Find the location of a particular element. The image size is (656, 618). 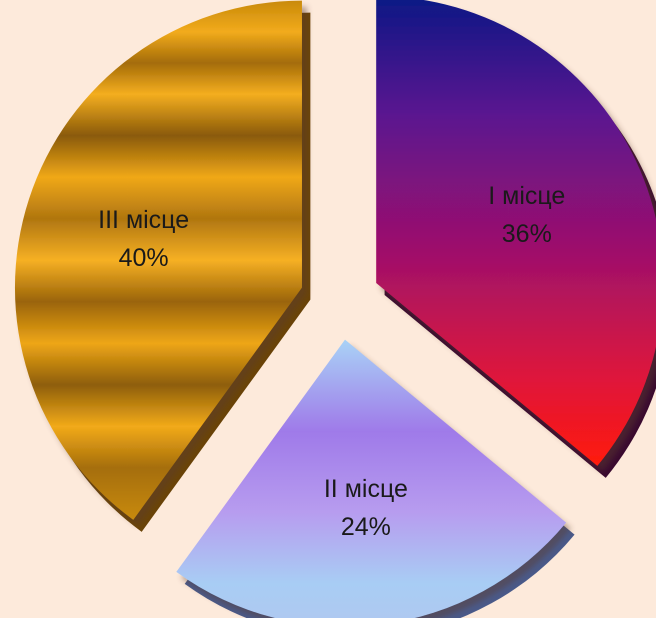

slice-label-1: I місце is located at coordinates (526, 196).